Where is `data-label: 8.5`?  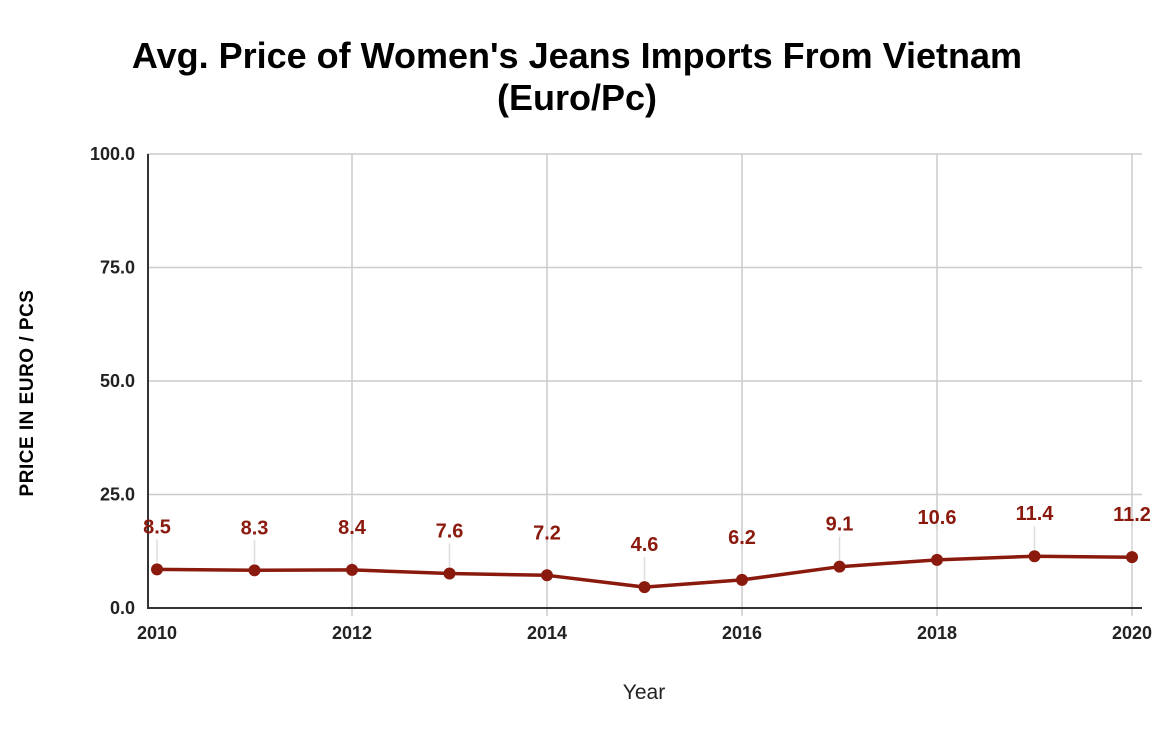
data-label: 8.5 is located at coordinates (157, 527).